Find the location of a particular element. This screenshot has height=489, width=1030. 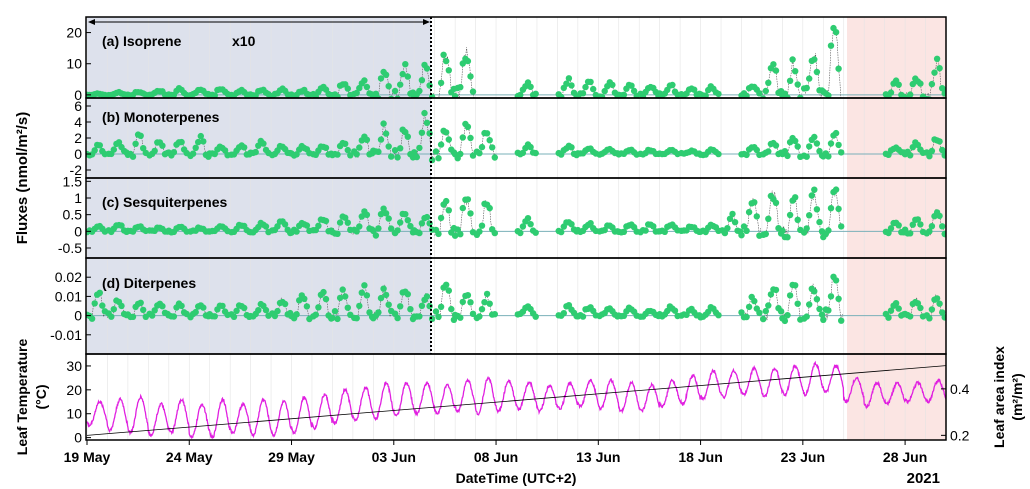

panel-isoprene is located at coordinates (529, 63).